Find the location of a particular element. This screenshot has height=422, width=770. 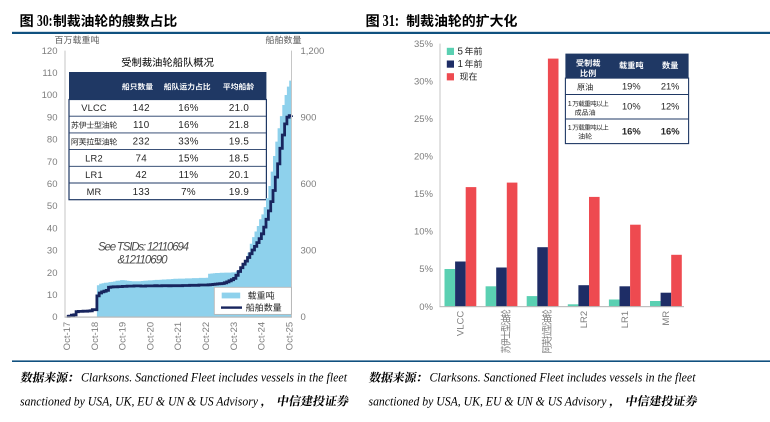

svg-text: 30 is located at coordinates (52, 251).